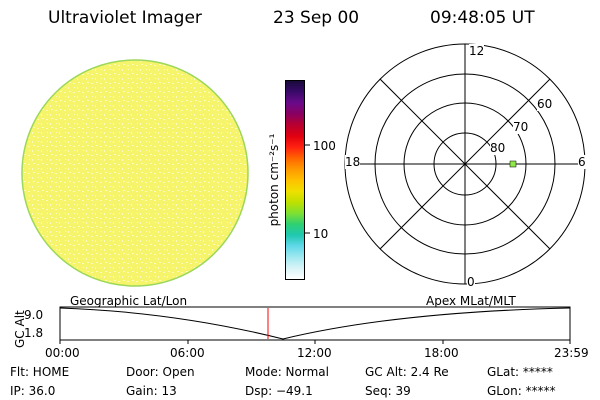 This screenshot has height=400, width=600. What do you see at coordinates (129, 301) in the screenshot?
I see `geographic-title: Geographic Lat/Lon` at bounding box center [129, 301].